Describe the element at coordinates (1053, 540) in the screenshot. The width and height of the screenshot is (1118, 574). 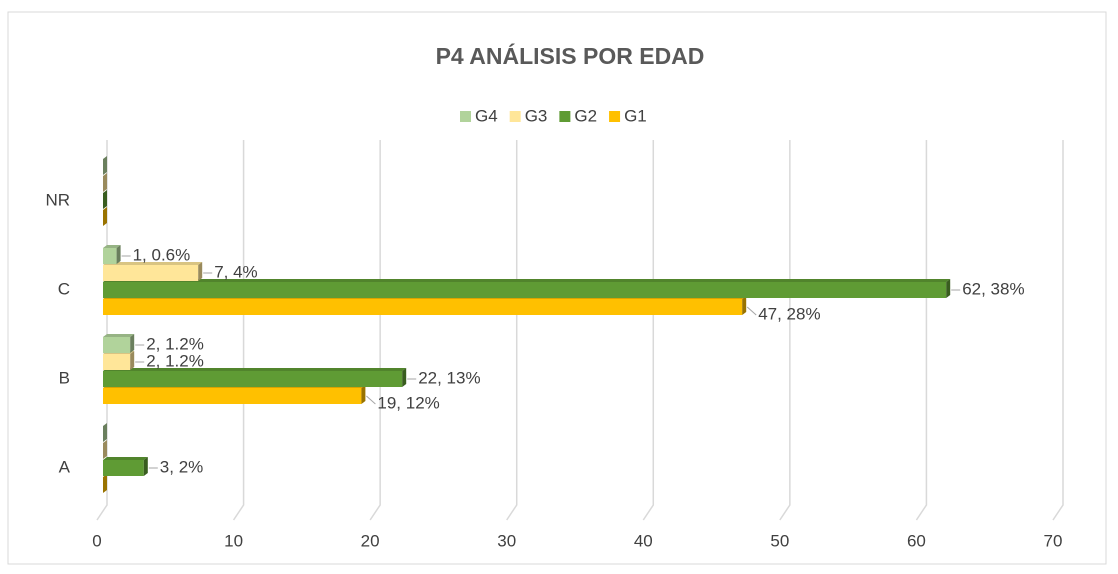
I see `x-tick-label: 70` at that location.